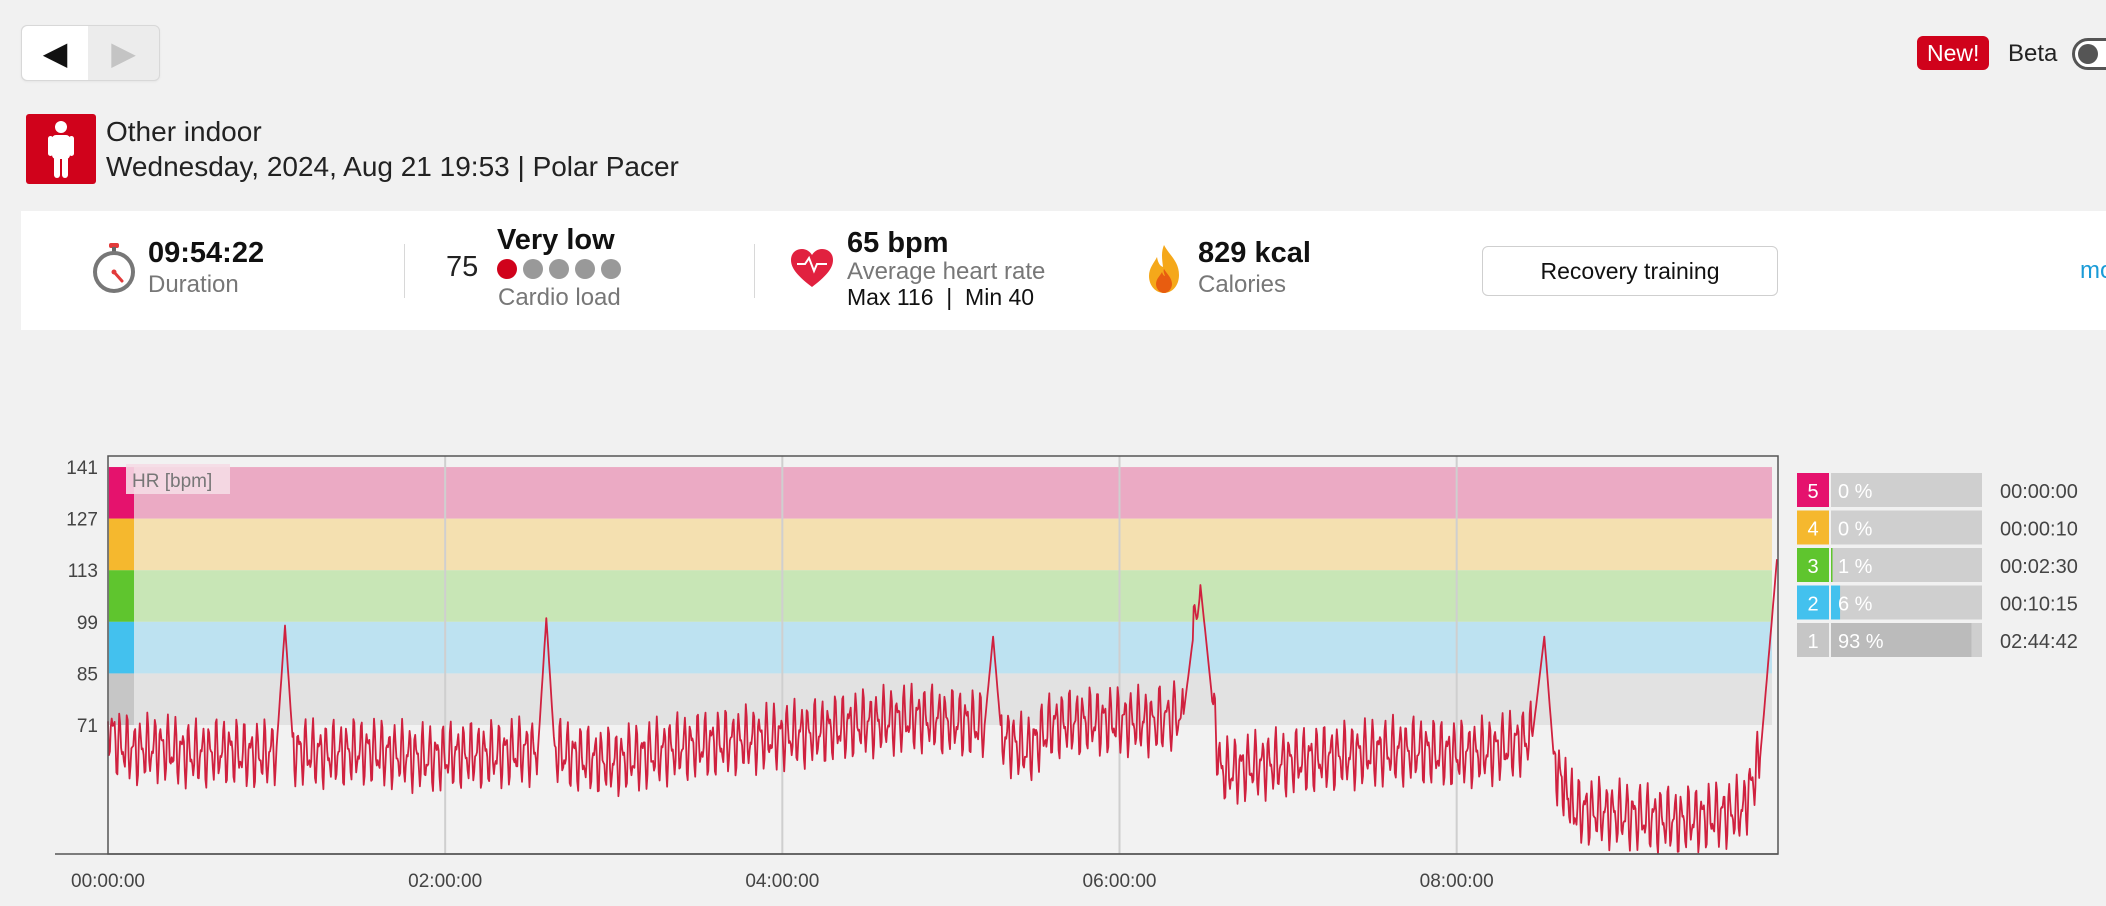 The height and width of the screenshot is (906, 2106). I want to click on avg-heart-rate-label: Average heart rate, so click(946, 271).